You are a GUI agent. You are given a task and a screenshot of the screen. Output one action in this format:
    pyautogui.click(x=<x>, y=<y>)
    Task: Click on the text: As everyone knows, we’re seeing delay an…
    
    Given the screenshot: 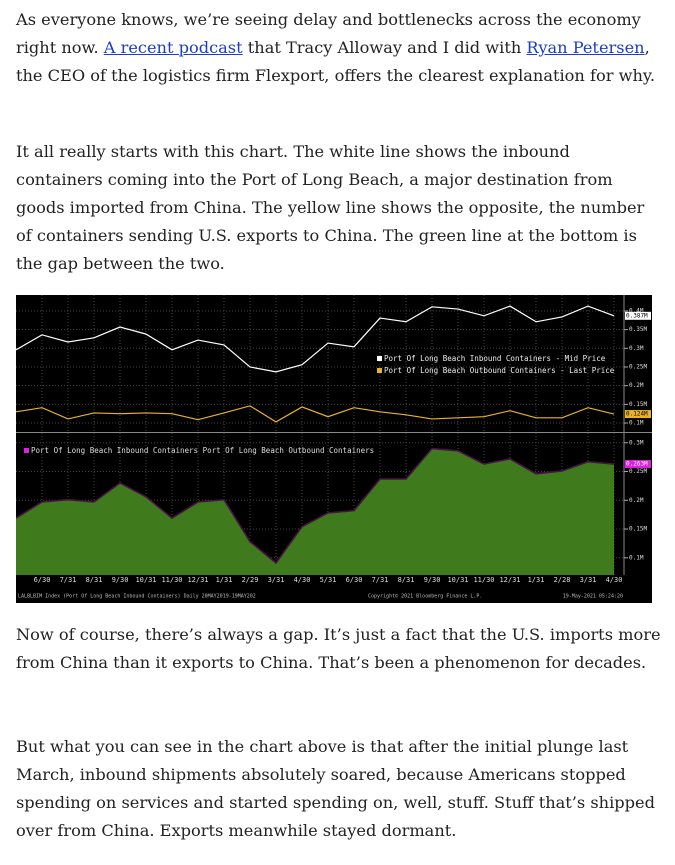 What is the action you would take?
    pyautogui.click(x=328, y=33)
    